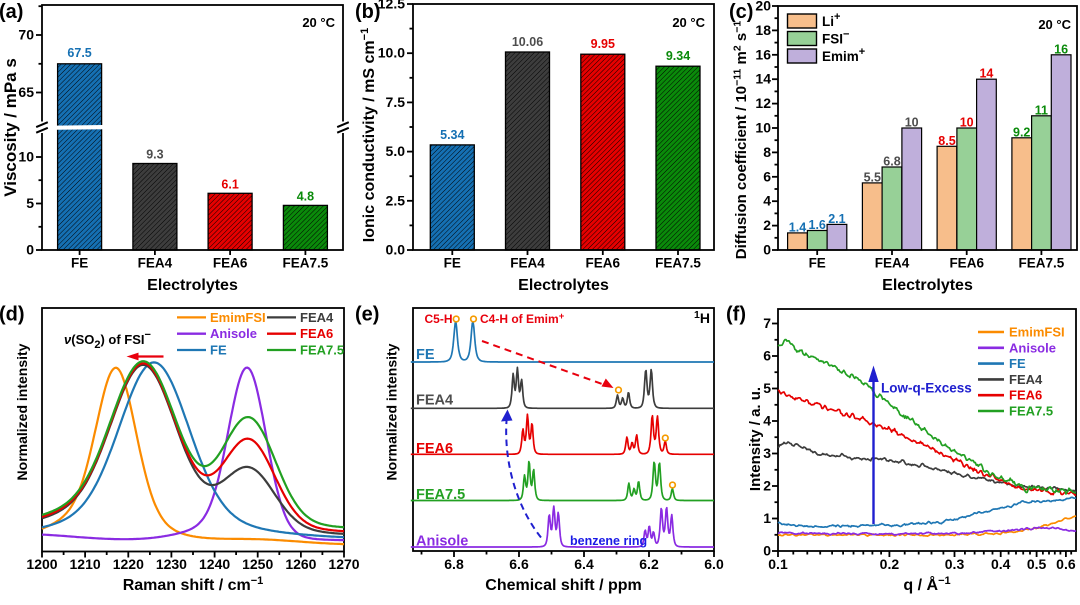 The image size is (1080, 605). I want to click on svg-text: 6.6, so click(519, 564).